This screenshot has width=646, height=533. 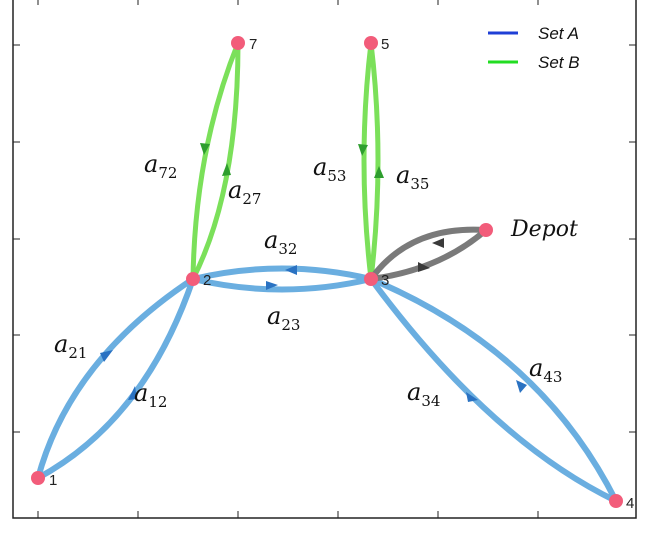 I want to click on edge-label-a23: a23, so click(x=283, y=318).